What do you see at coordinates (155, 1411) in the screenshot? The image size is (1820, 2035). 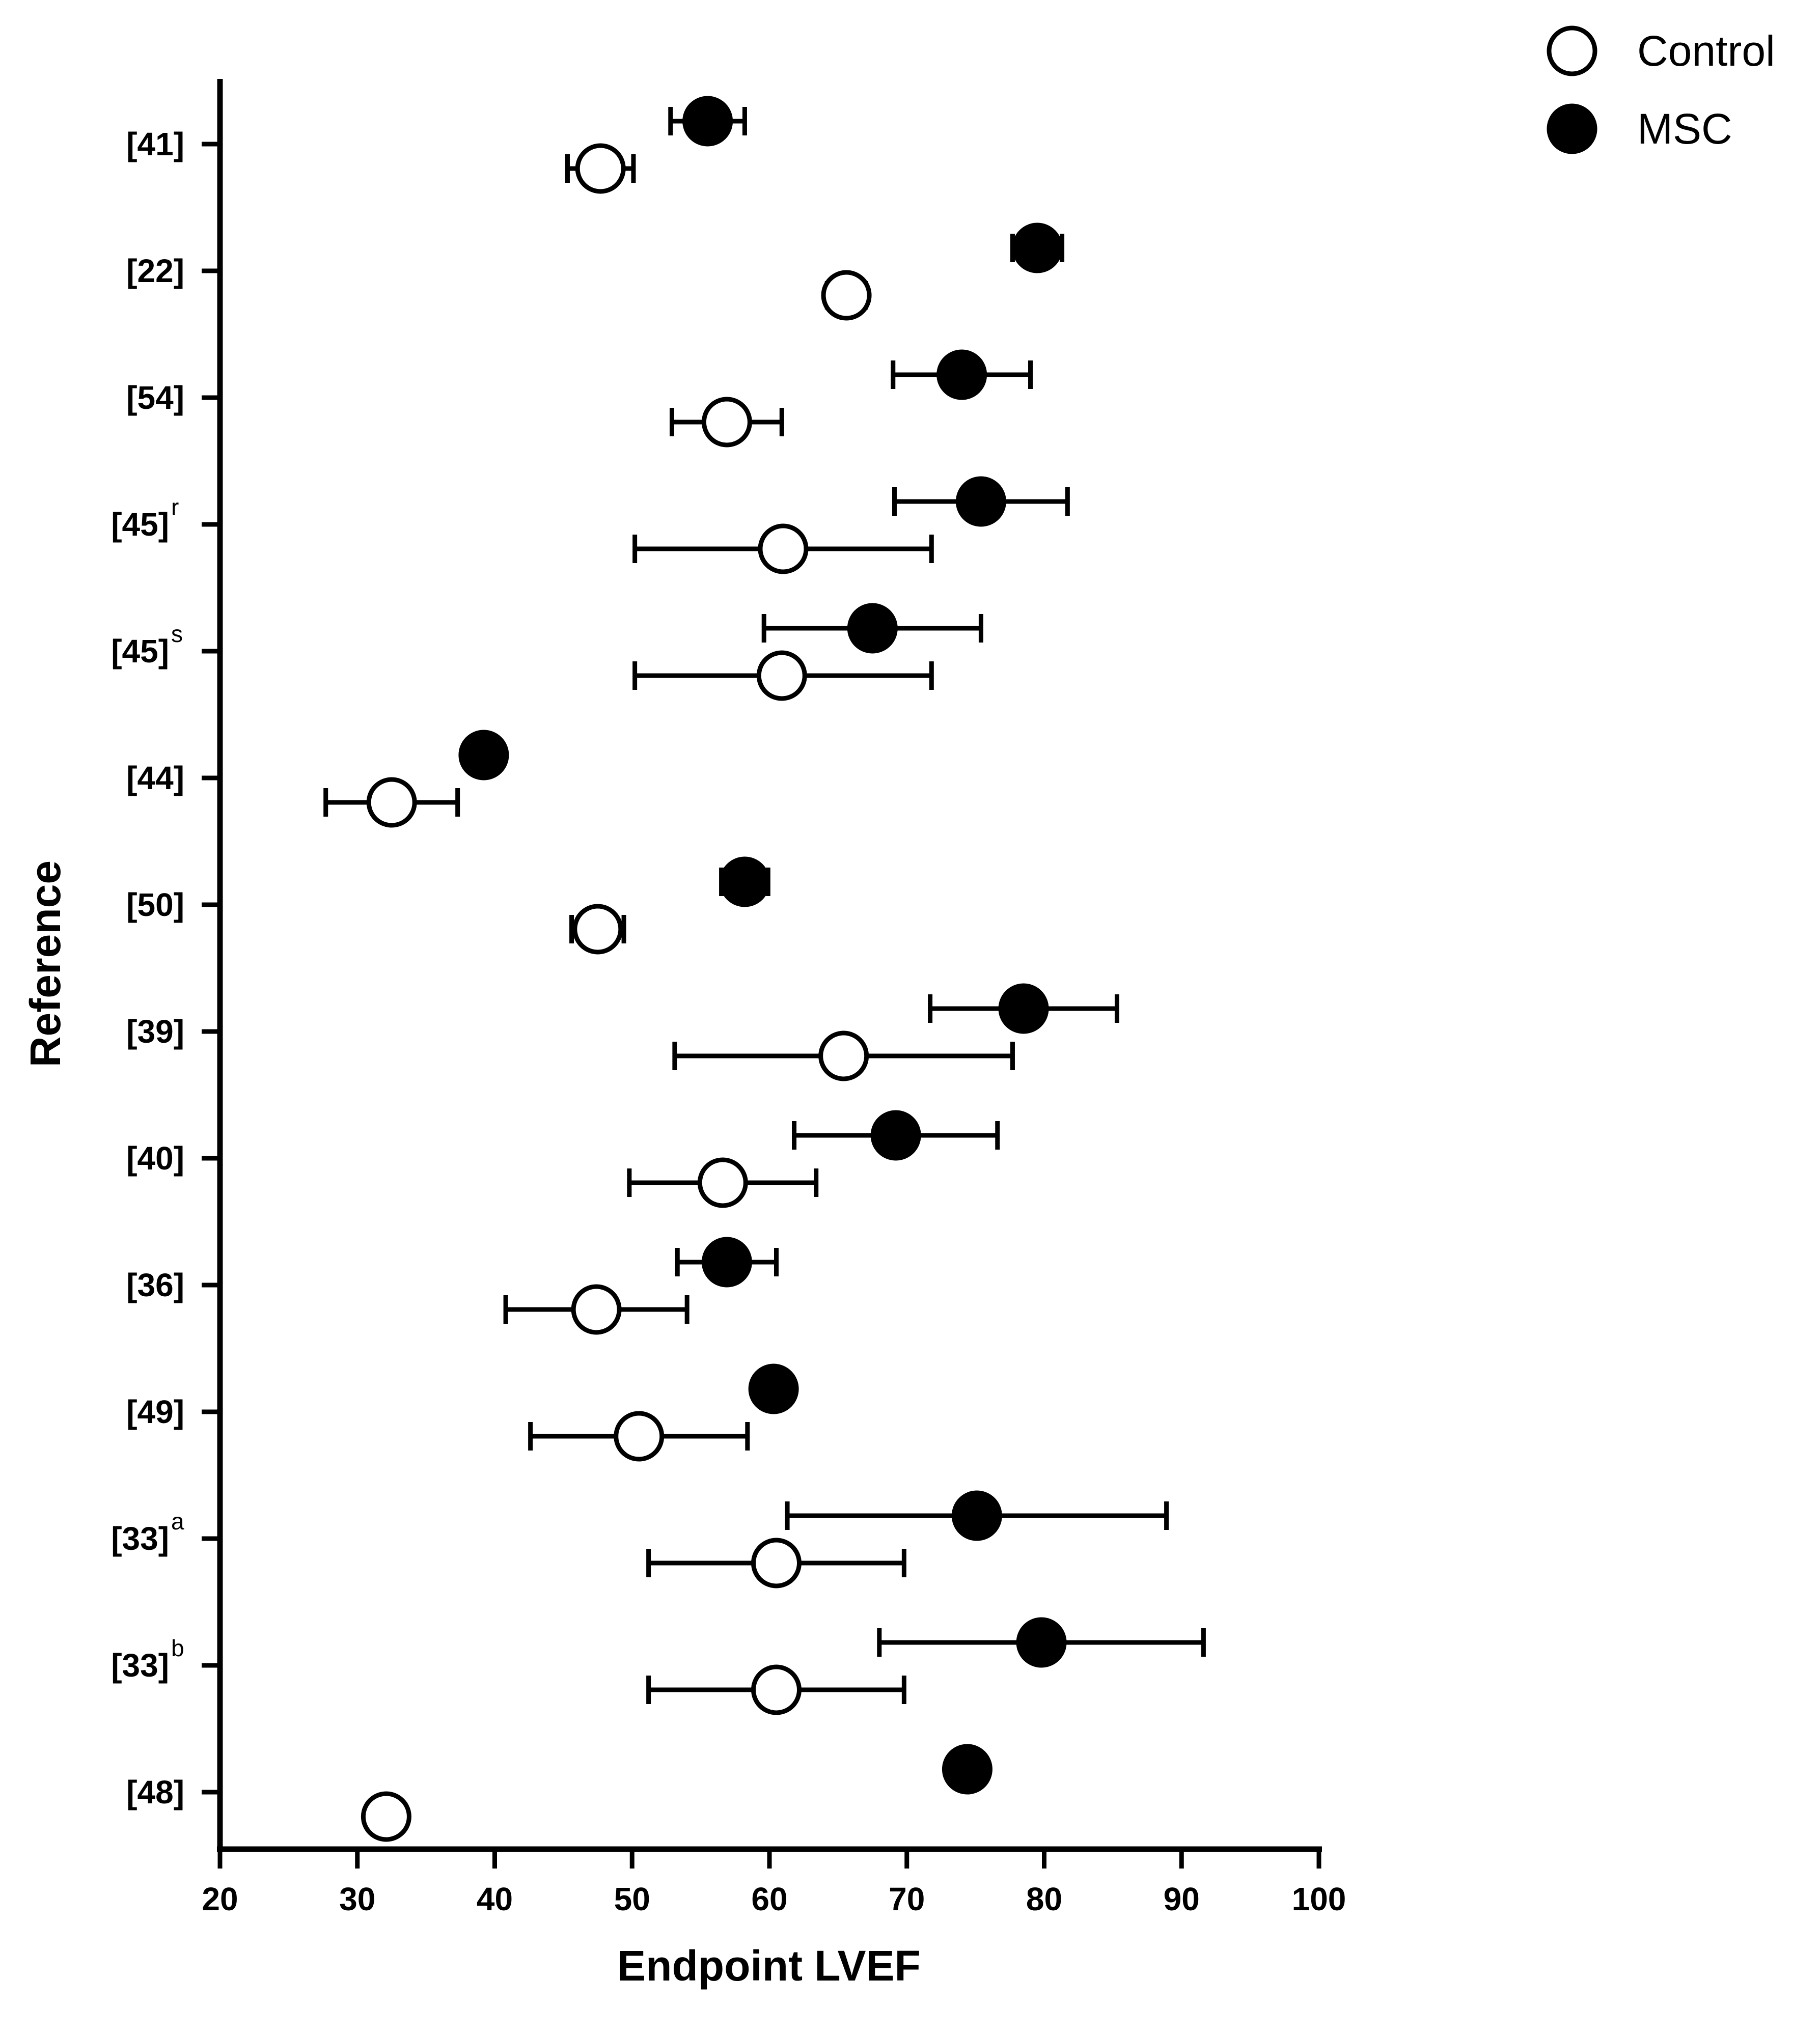 I see `y-tick-label: [49]` at bounding box center [155, 1411].